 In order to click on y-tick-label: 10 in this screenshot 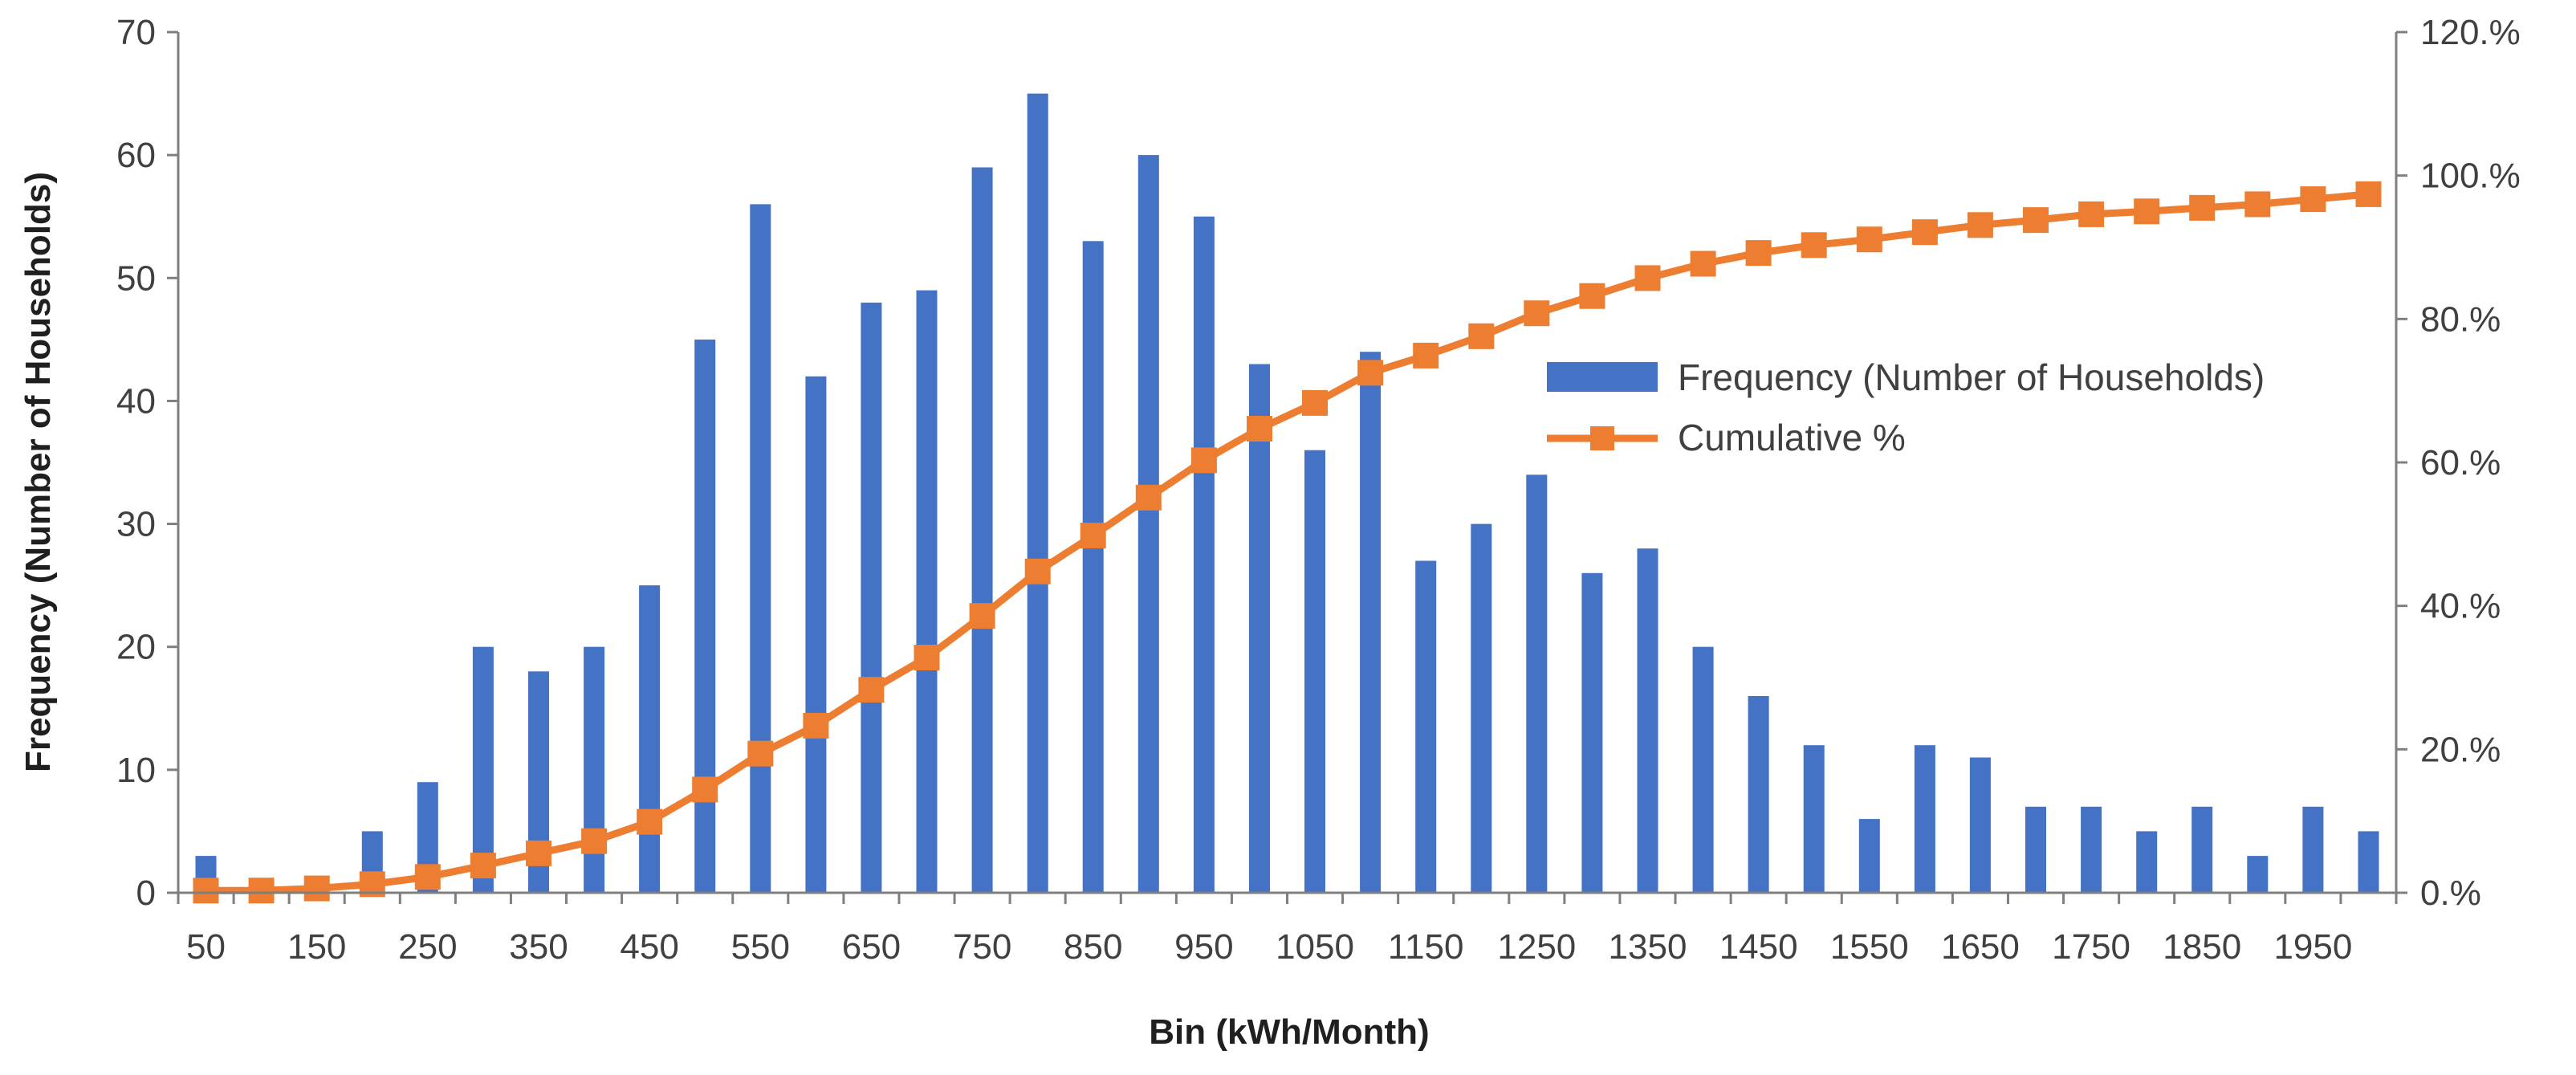, I will do `click(136, 770)`.